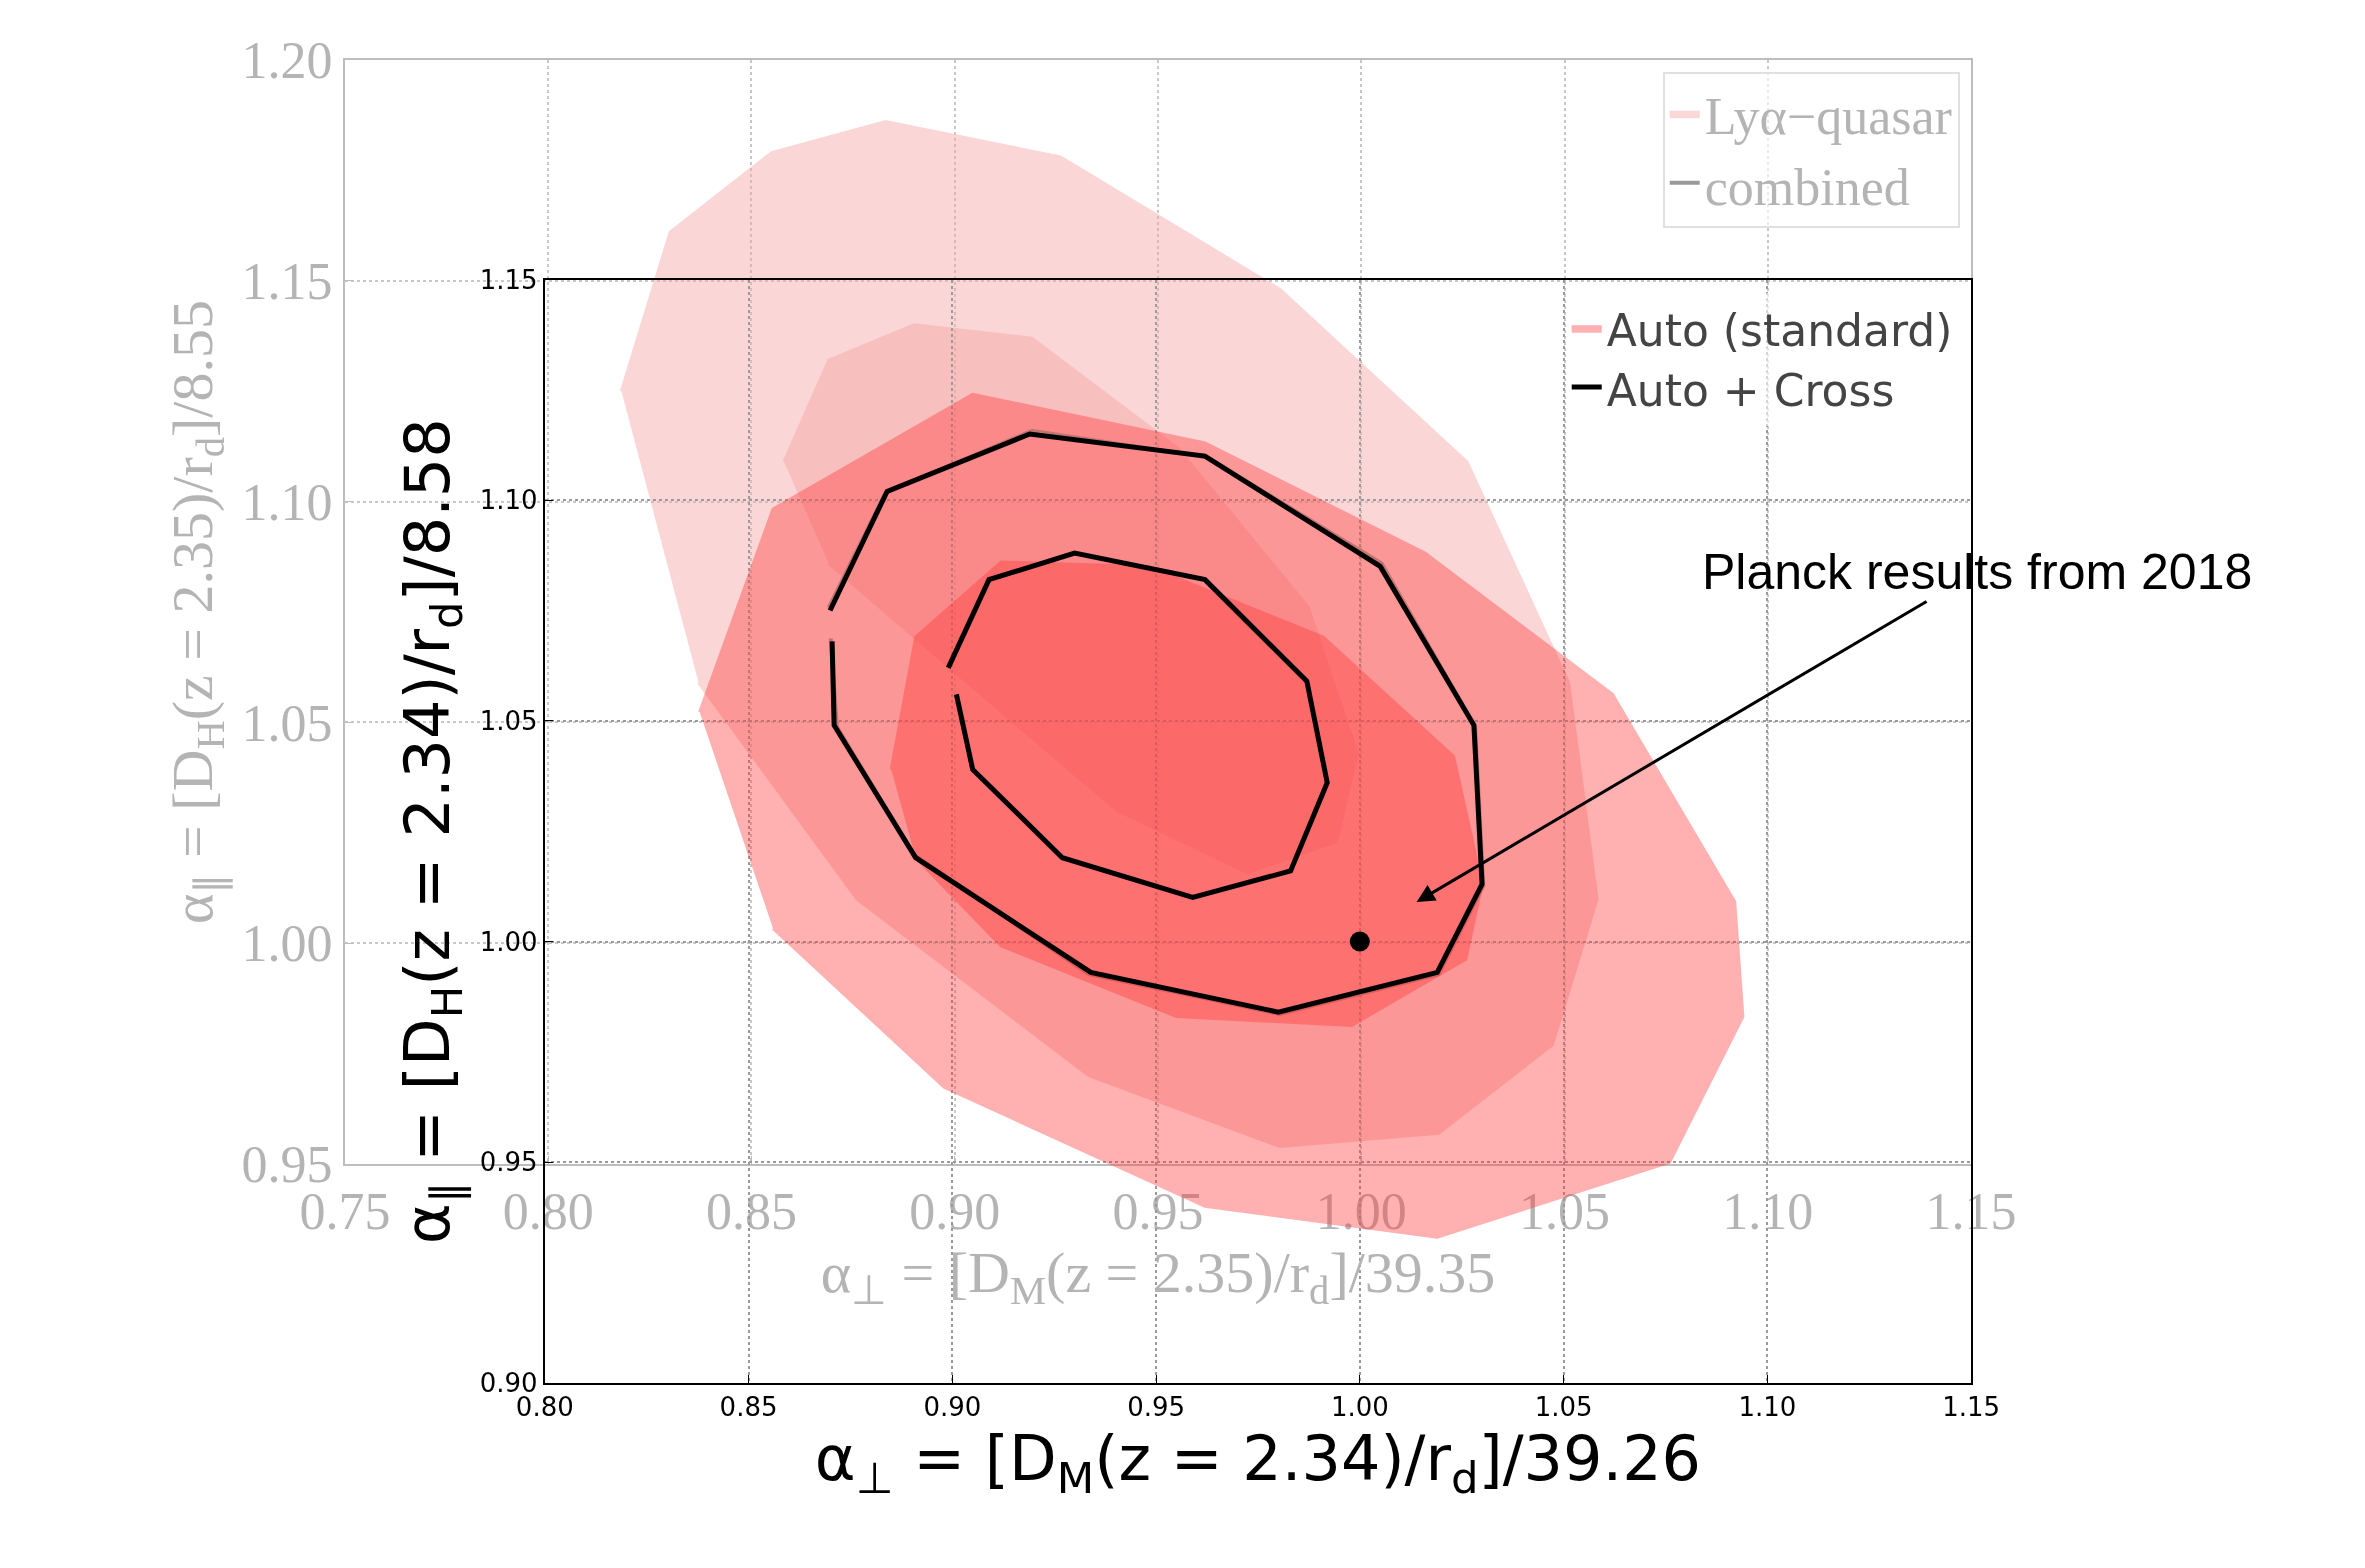  What do you see at coordinates (1158, 1276) in the screenshot?
I see `x-axis-title: α$_{⊥}$ = [D$_{M}$(z = 2.35)/r$_{d}$]/39.35` at bounding box center [1158, 1276].